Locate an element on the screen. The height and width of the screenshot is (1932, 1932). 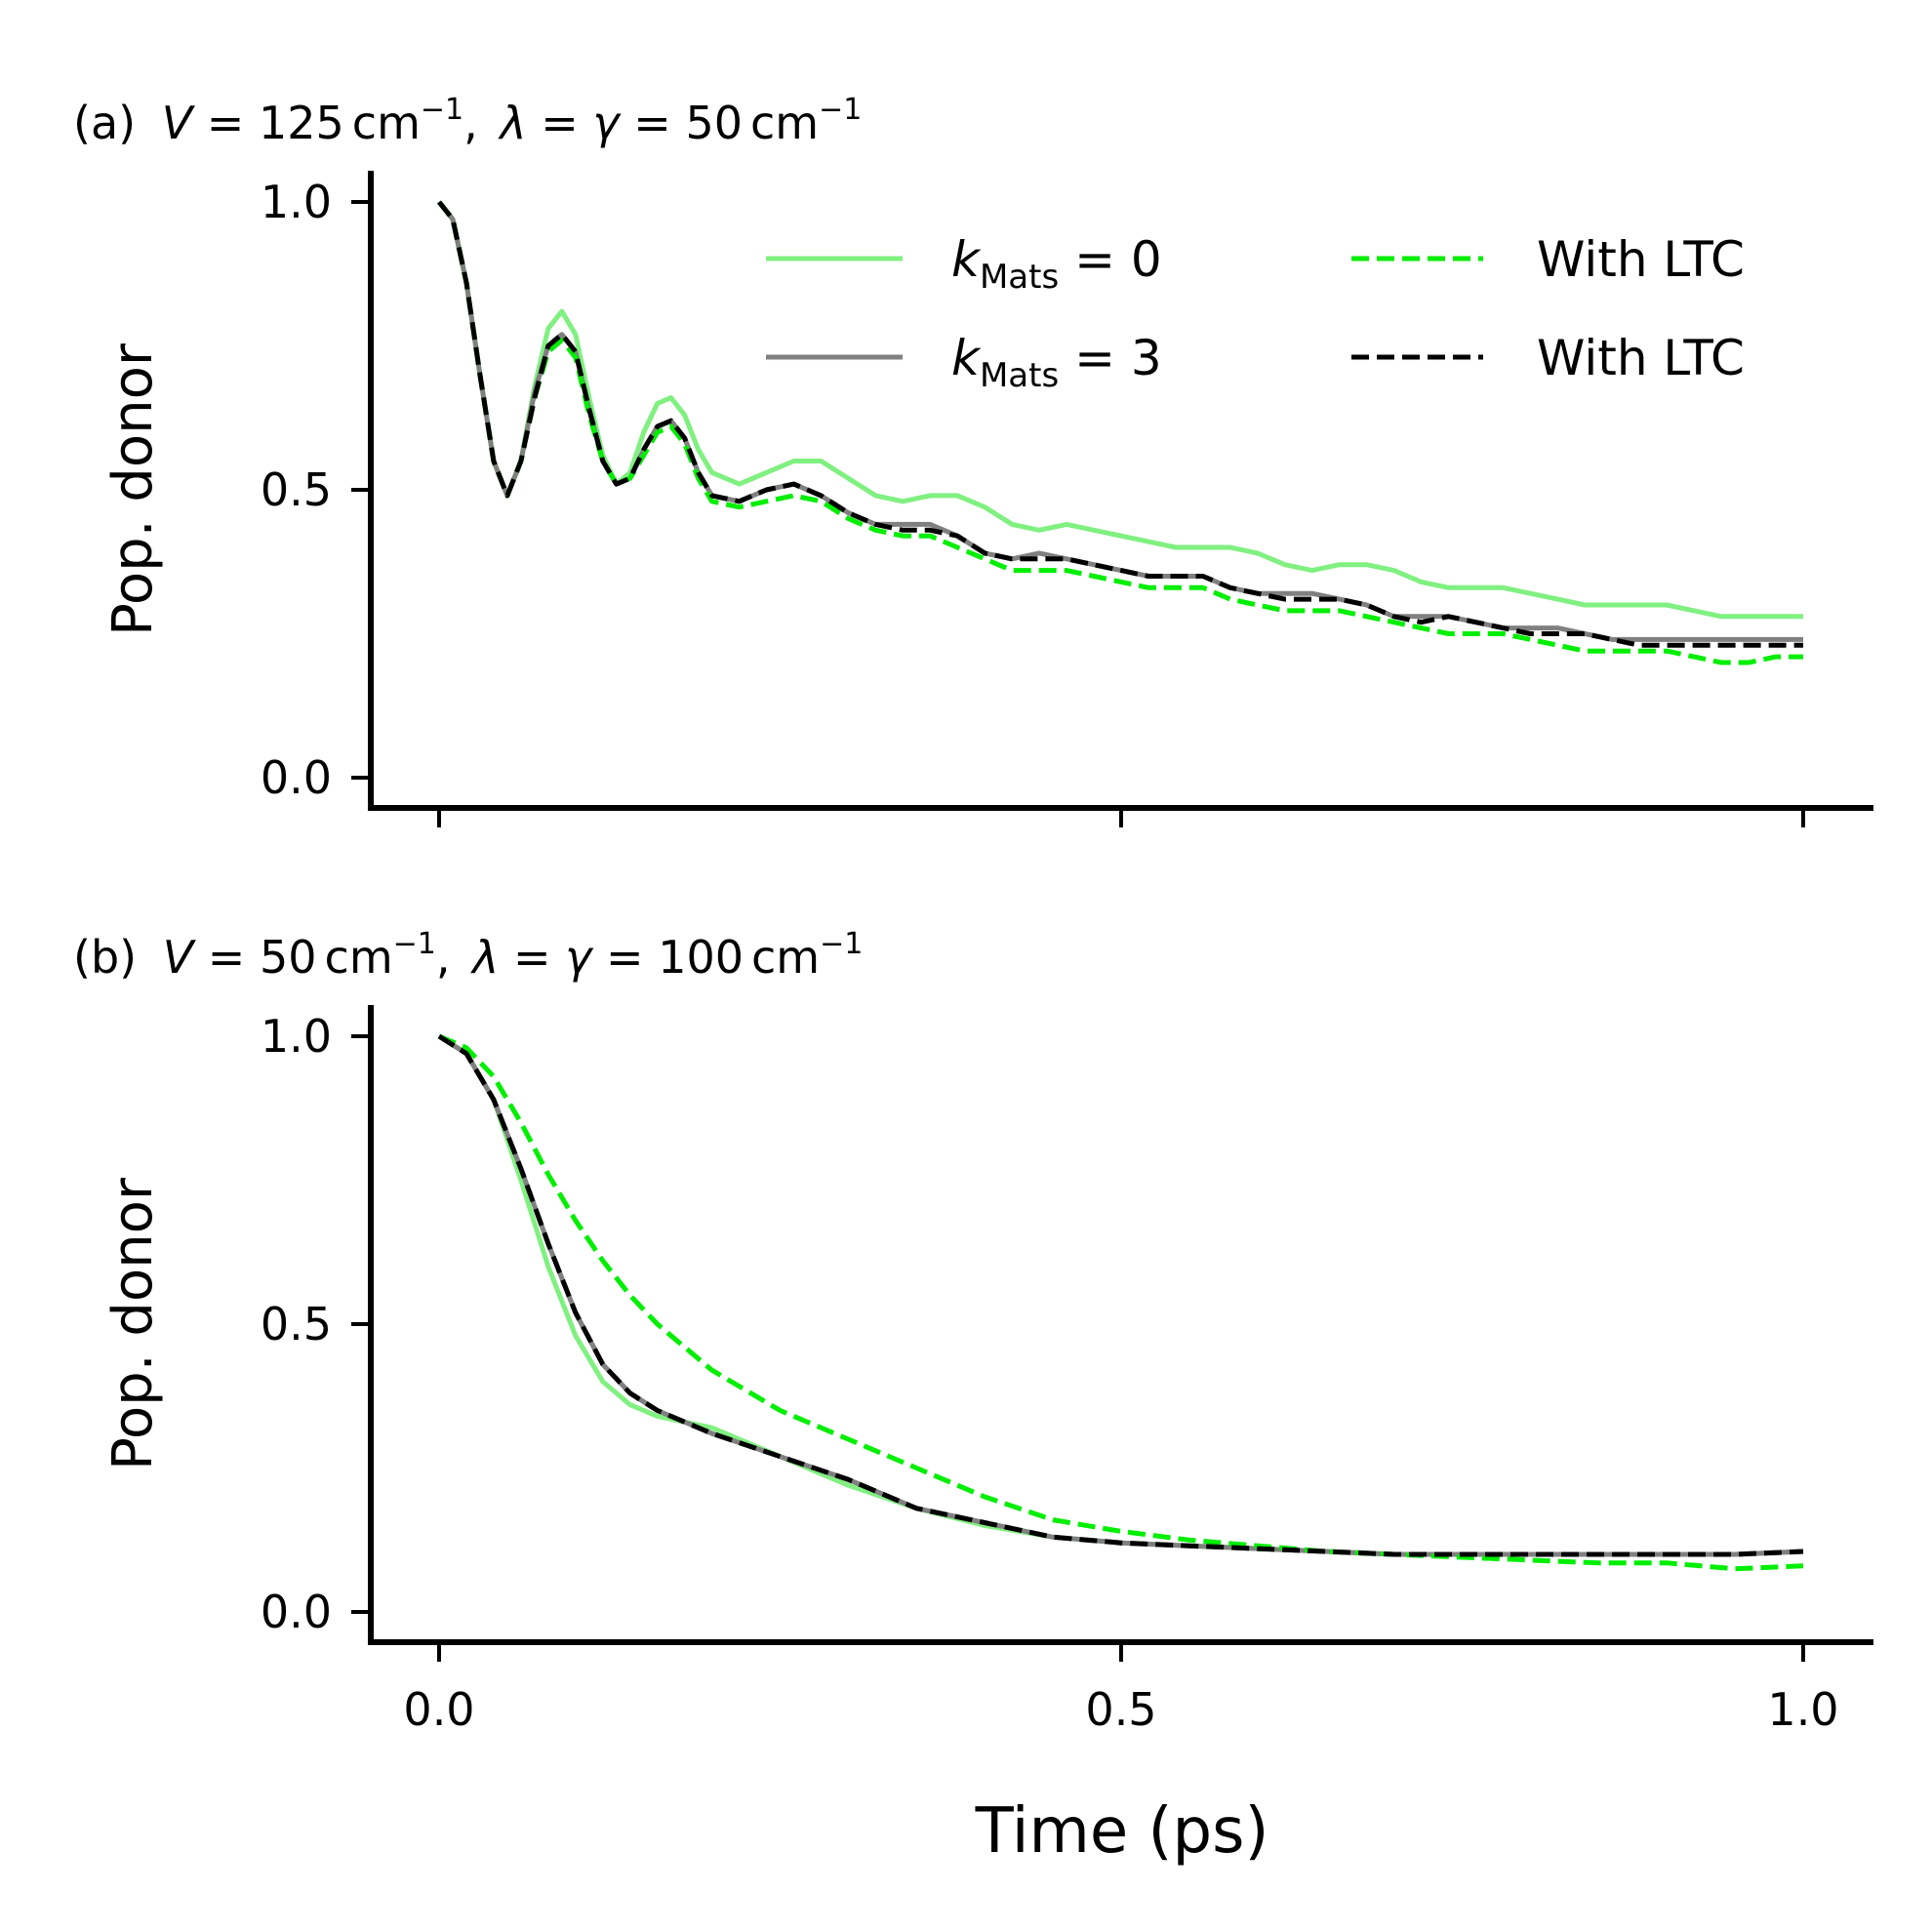
panel-a-ylabel: Pop. donor is located at coordinates (133, 489).